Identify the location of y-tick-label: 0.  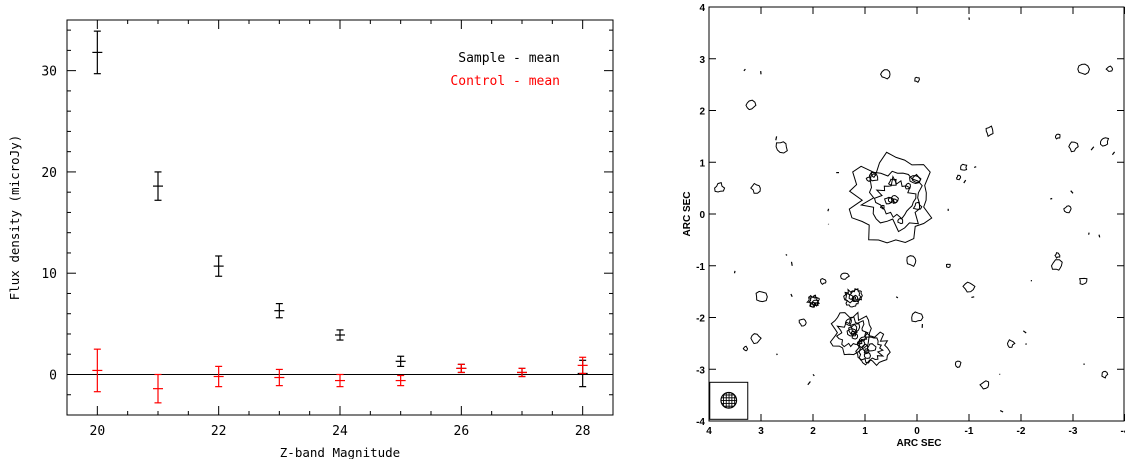
(53, 375).